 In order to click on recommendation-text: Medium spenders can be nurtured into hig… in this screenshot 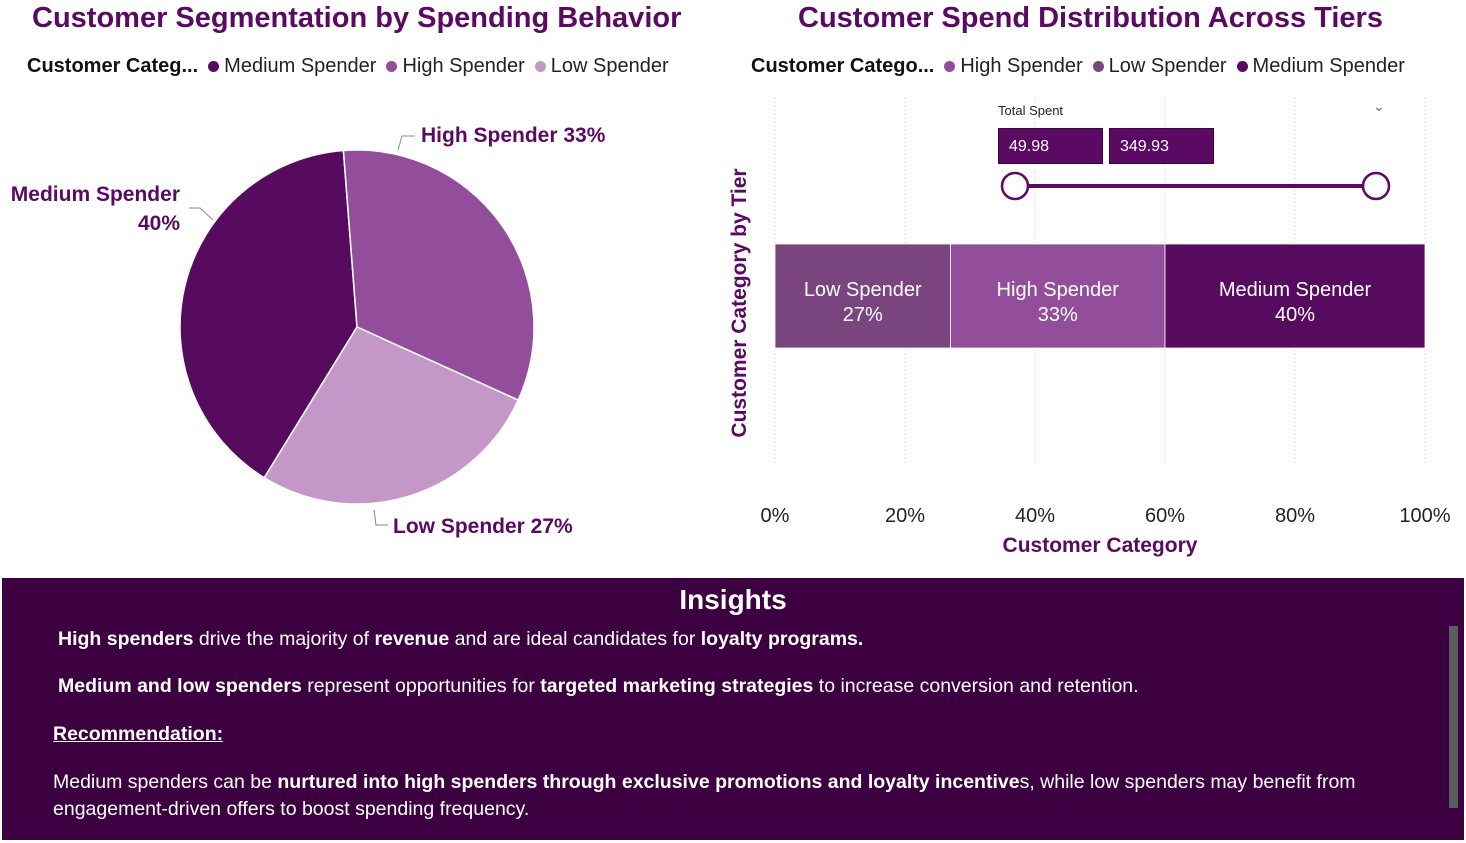, I will do `click(704, 795)`.